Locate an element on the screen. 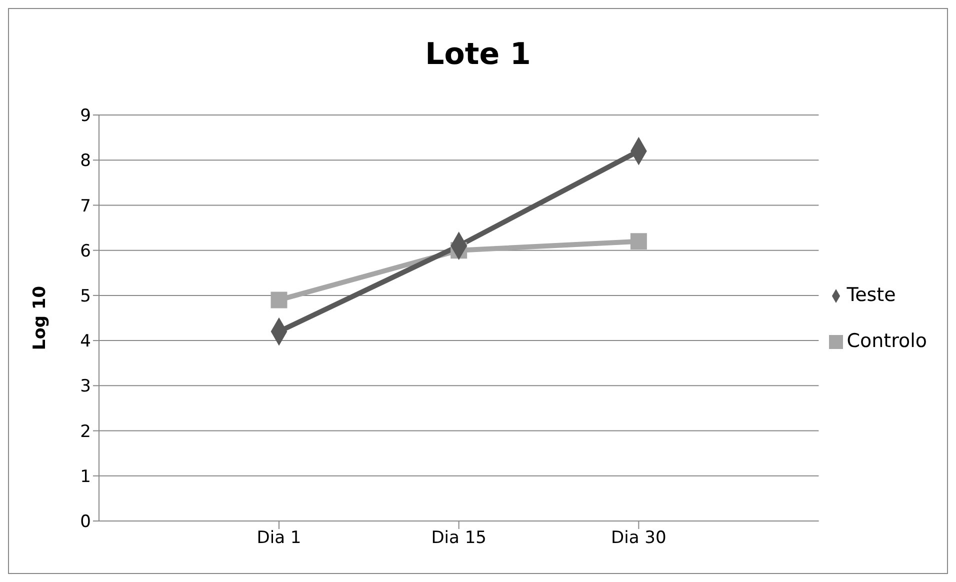  x-tick-label: Dia 30 is located at coordinates (638, 538).